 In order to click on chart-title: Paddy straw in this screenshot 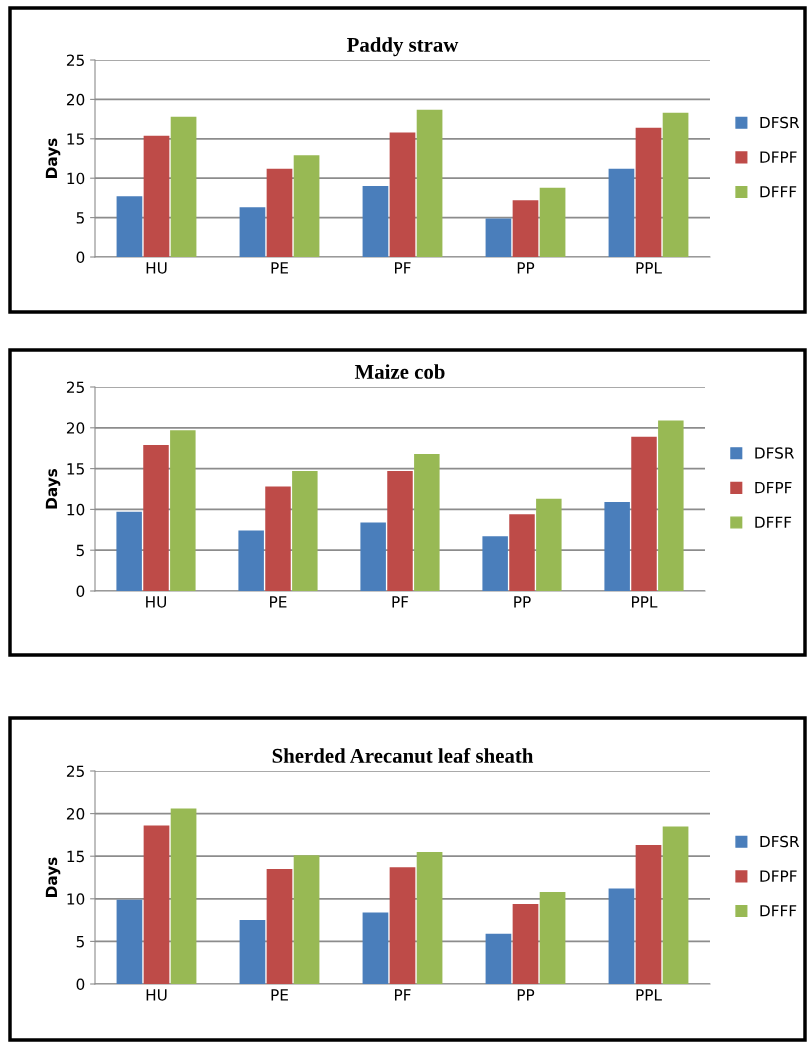, I will do `click(403, 47)`.